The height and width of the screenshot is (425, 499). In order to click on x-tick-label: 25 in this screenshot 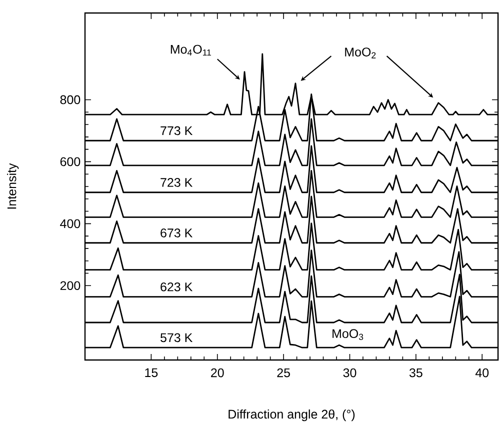, I will do `click(283, 373)`.